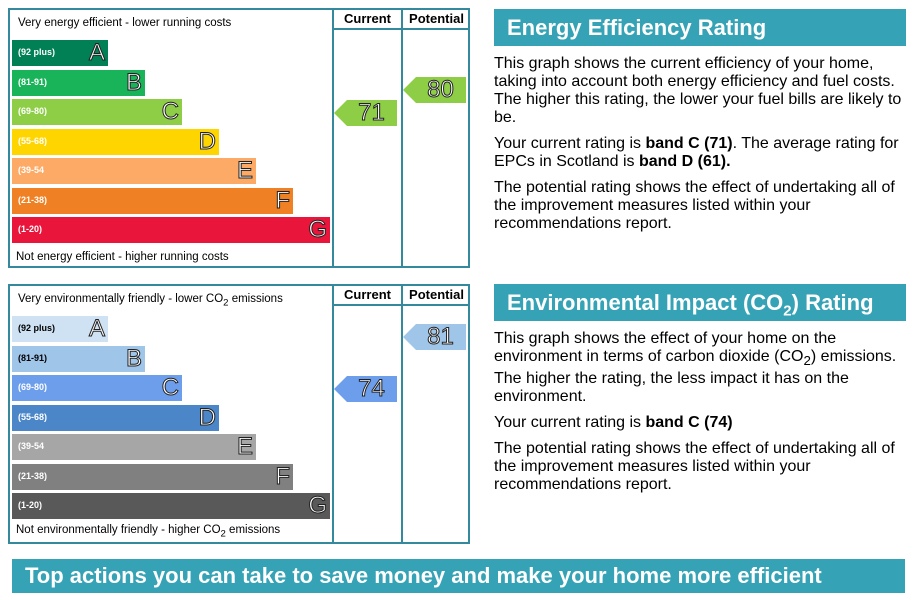 This screenshot has height=600, width=922. I want to click on potential-rating-pointer: 80, so click(434, 89).